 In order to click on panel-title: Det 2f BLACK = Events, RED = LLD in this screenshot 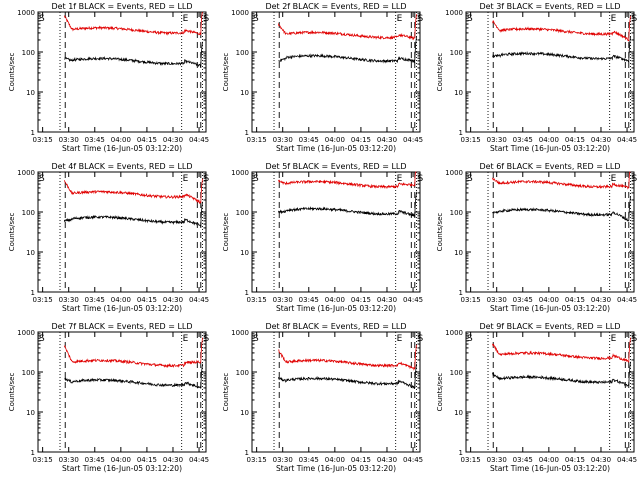, I will do `click(335, 6)`.